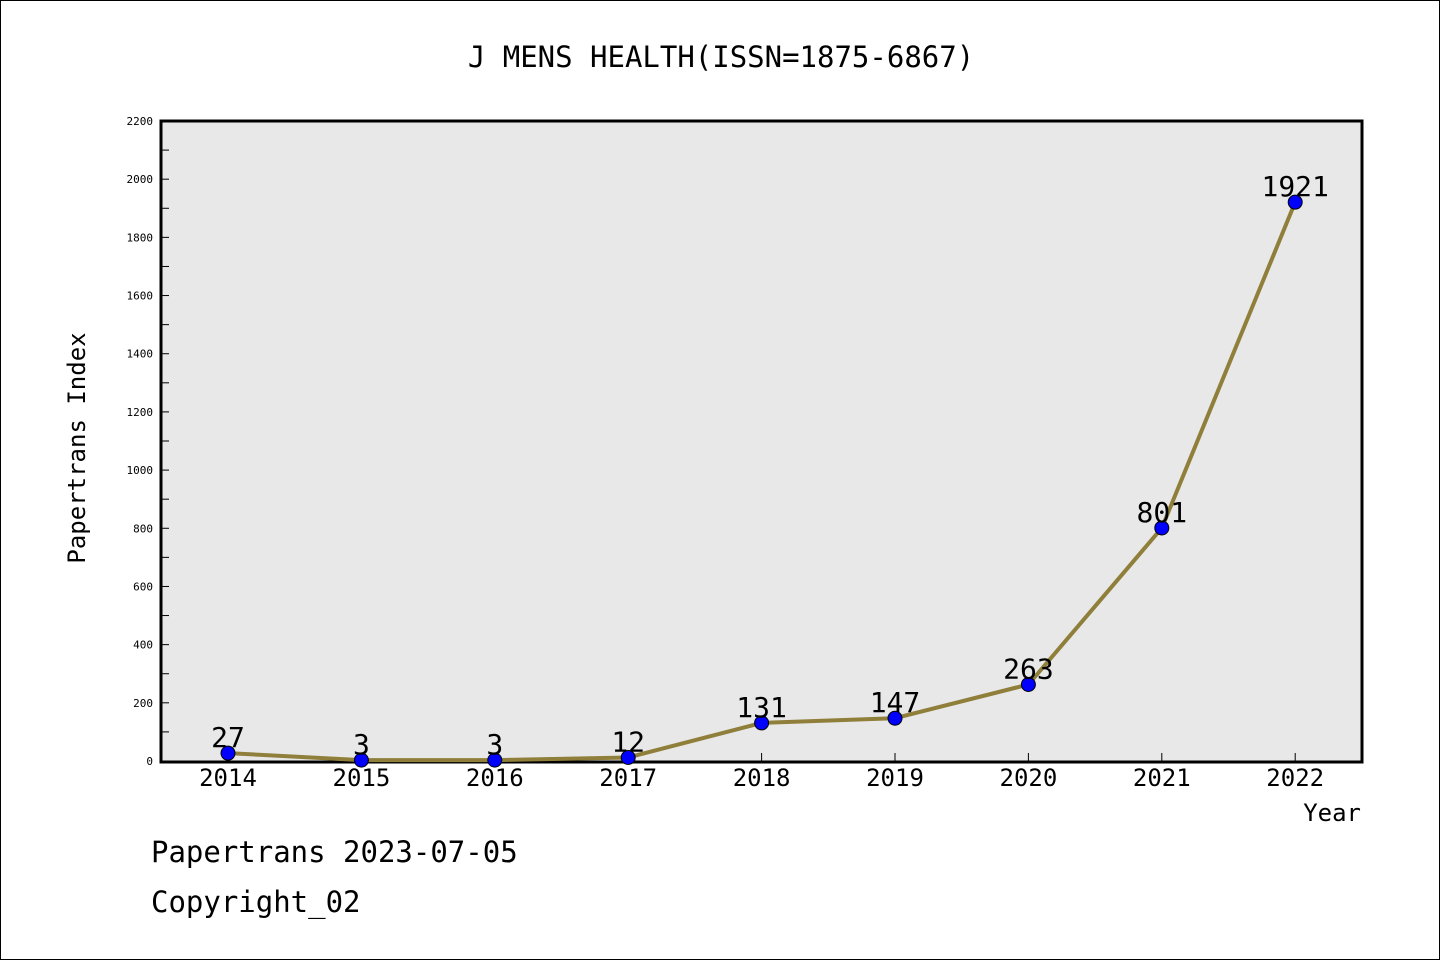 The height and width of the screenshot is (961, 1440). What do you see at coordinates (140, 237) in the screenshot?
I see `y-tick-label: 1800` at bounding box center [140, 237].